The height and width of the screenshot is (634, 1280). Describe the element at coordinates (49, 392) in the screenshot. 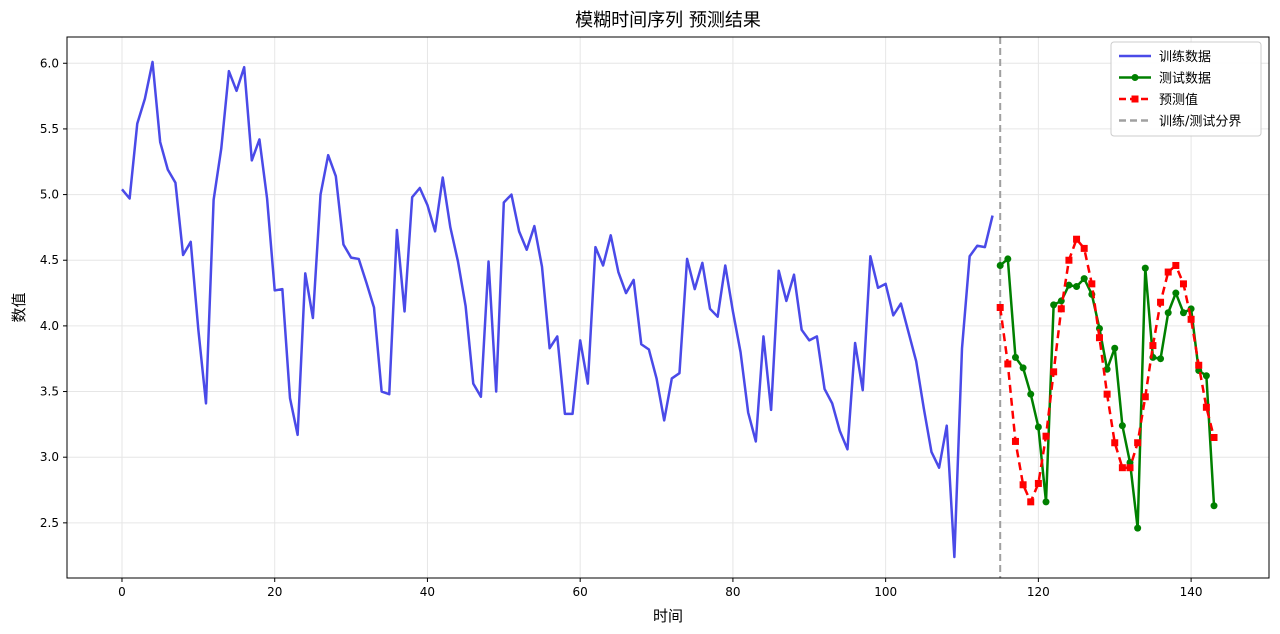

I see `y-tick-label: 3.5` at that location.